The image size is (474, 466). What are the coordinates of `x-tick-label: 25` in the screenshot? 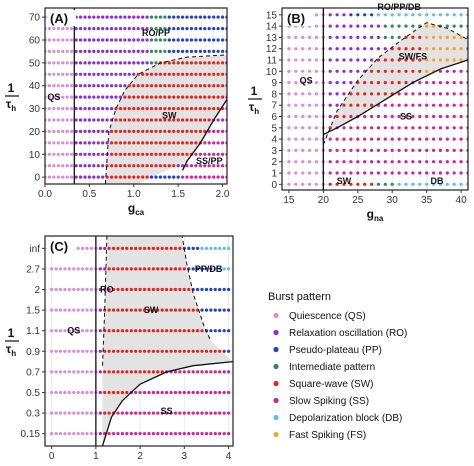 It's located at (358, 200).